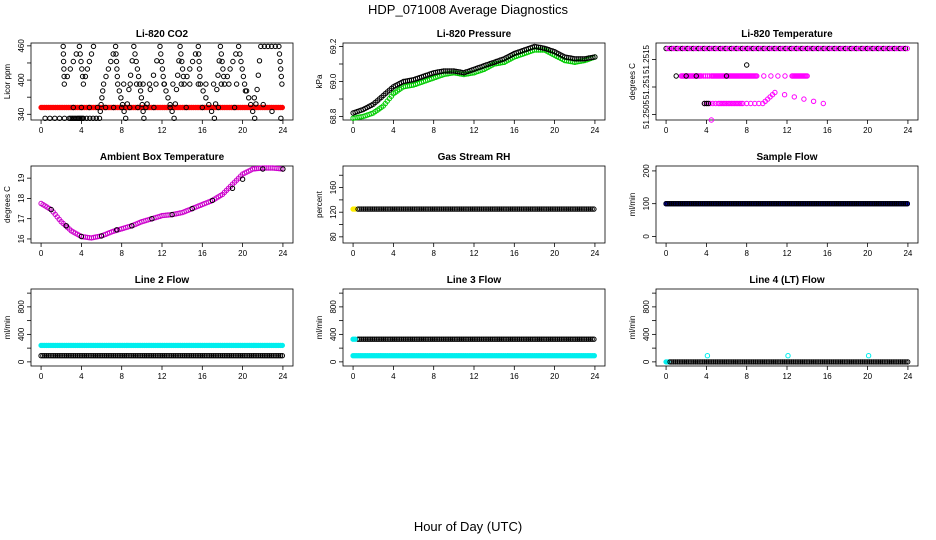  Describe the element at coordinates (333, 236) in the screenshot. I see `panel-gas-stream-rh-ytick-label: 80` at that location.